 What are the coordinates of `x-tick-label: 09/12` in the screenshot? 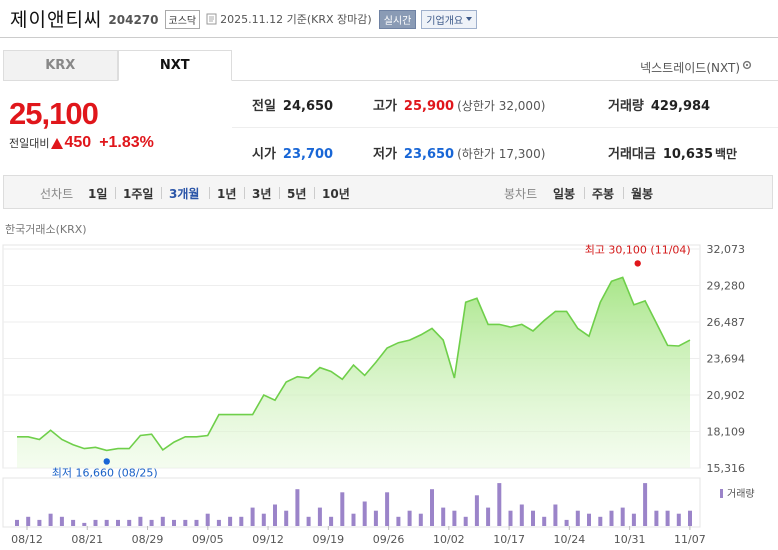 It's located at (268, 539).